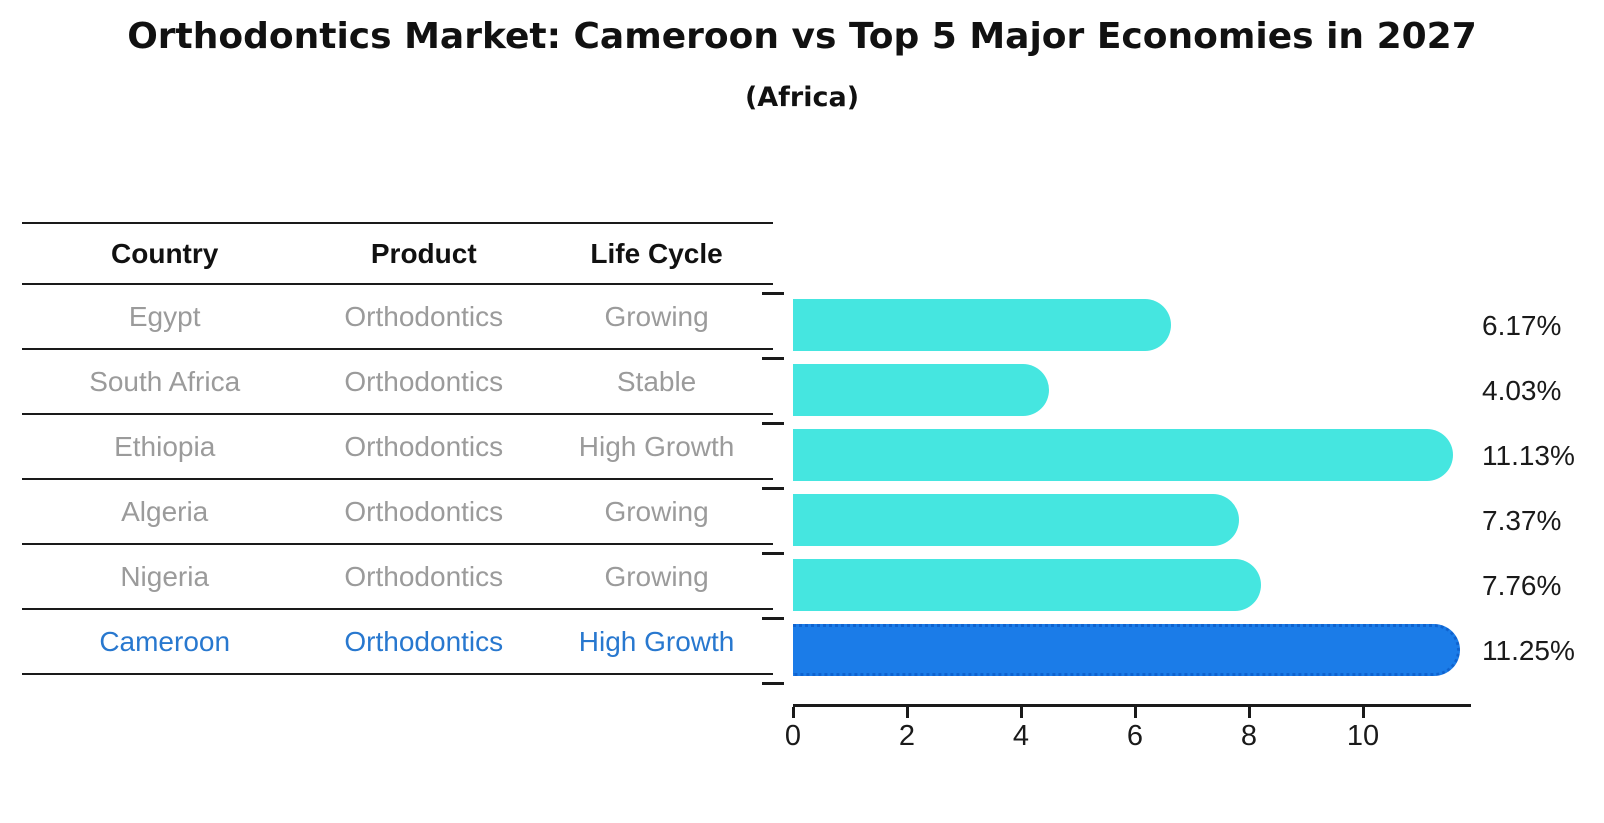 Image resolution: width=1604 pixels, height=823 pixels. I want to click on value-label-algeria: 7.37%, so click(1522, 520).